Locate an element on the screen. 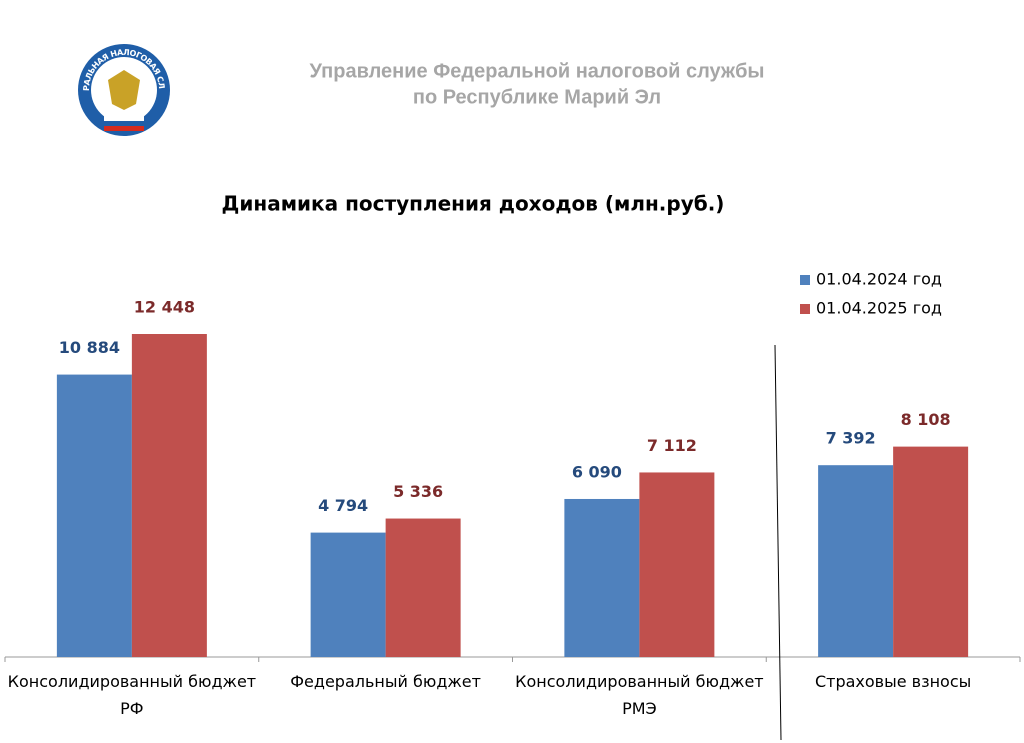 This screenshot has width=1024, height=743. header-line: Управление Федеральной налоговой службы is located at coordinates (536, 71).